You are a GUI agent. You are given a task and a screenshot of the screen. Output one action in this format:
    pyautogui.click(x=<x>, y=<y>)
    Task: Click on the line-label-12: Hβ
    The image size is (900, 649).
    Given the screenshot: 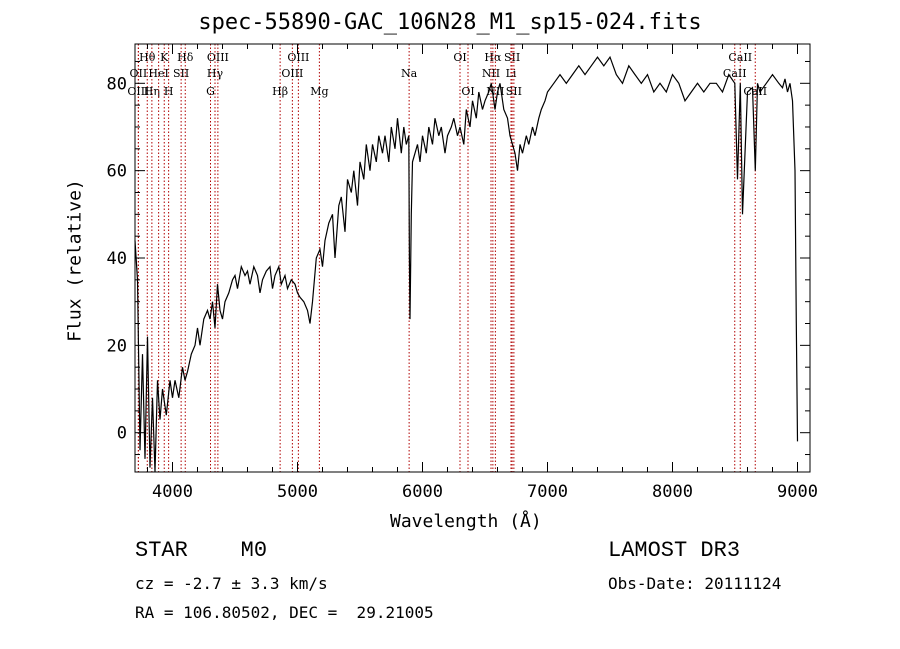 What is the action you would take?
    pyautogui.click(x=280, y=91)
    